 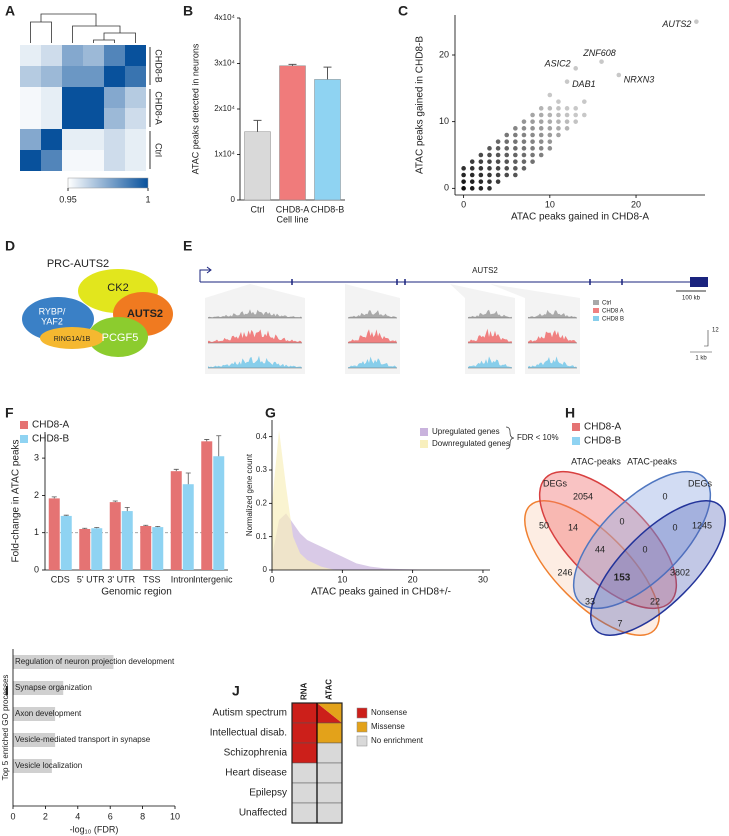 I want to click on y-axis-label: Fold-change in ATAC peaks, so click(x=16, y=500).